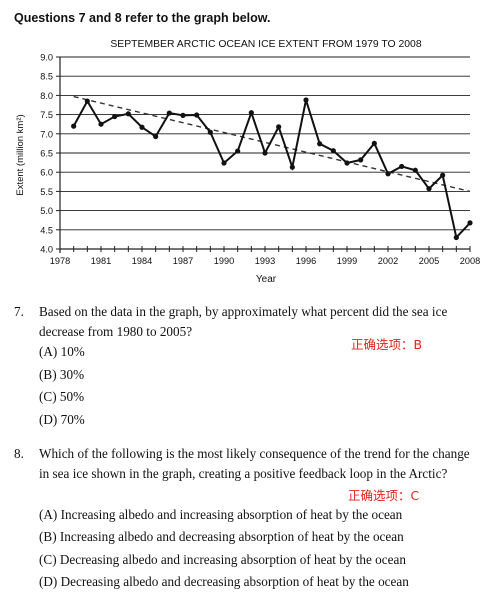 Image resolution: width=497 pixels, height=605 pixels. Describe the element at coordinates (142, 261) in the screenshot. I see `x-tick-label: 1984` at that location.